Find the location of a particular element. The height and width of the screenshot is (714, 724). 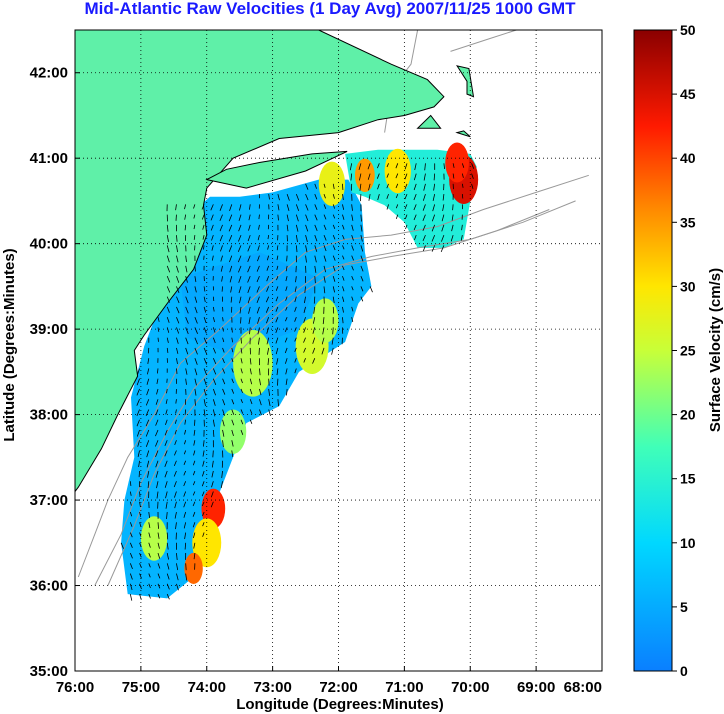

colorbar-tick-label: 0 is located at coordinates (684, 671).